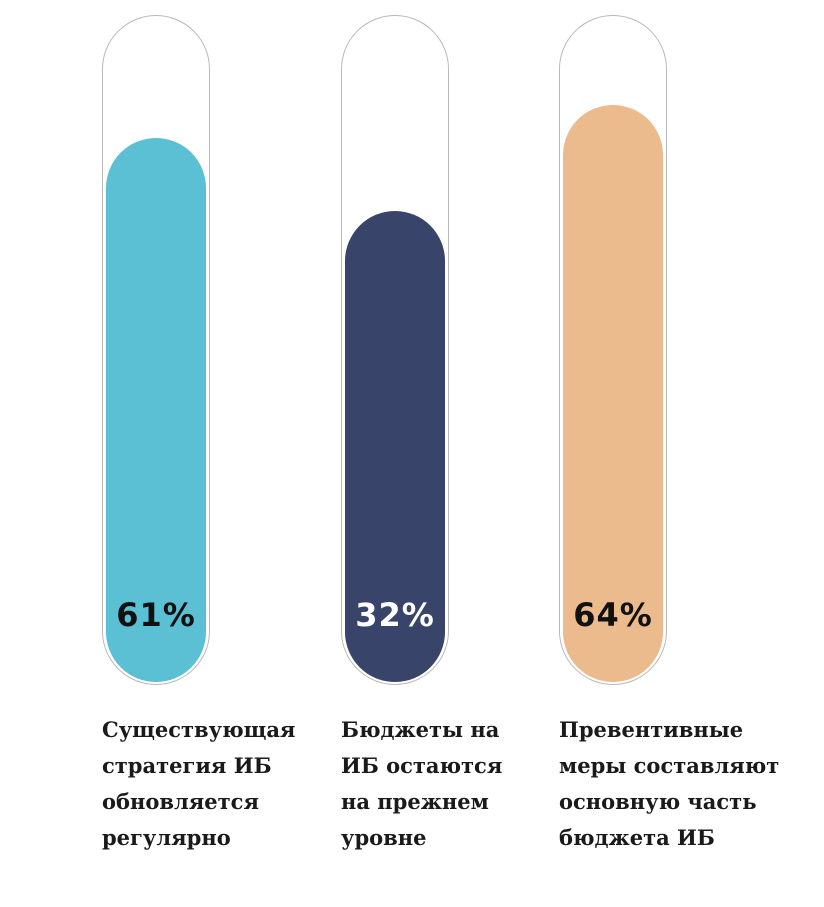  I want to click on bar-value-label-1: 61%, so click(156, 615).